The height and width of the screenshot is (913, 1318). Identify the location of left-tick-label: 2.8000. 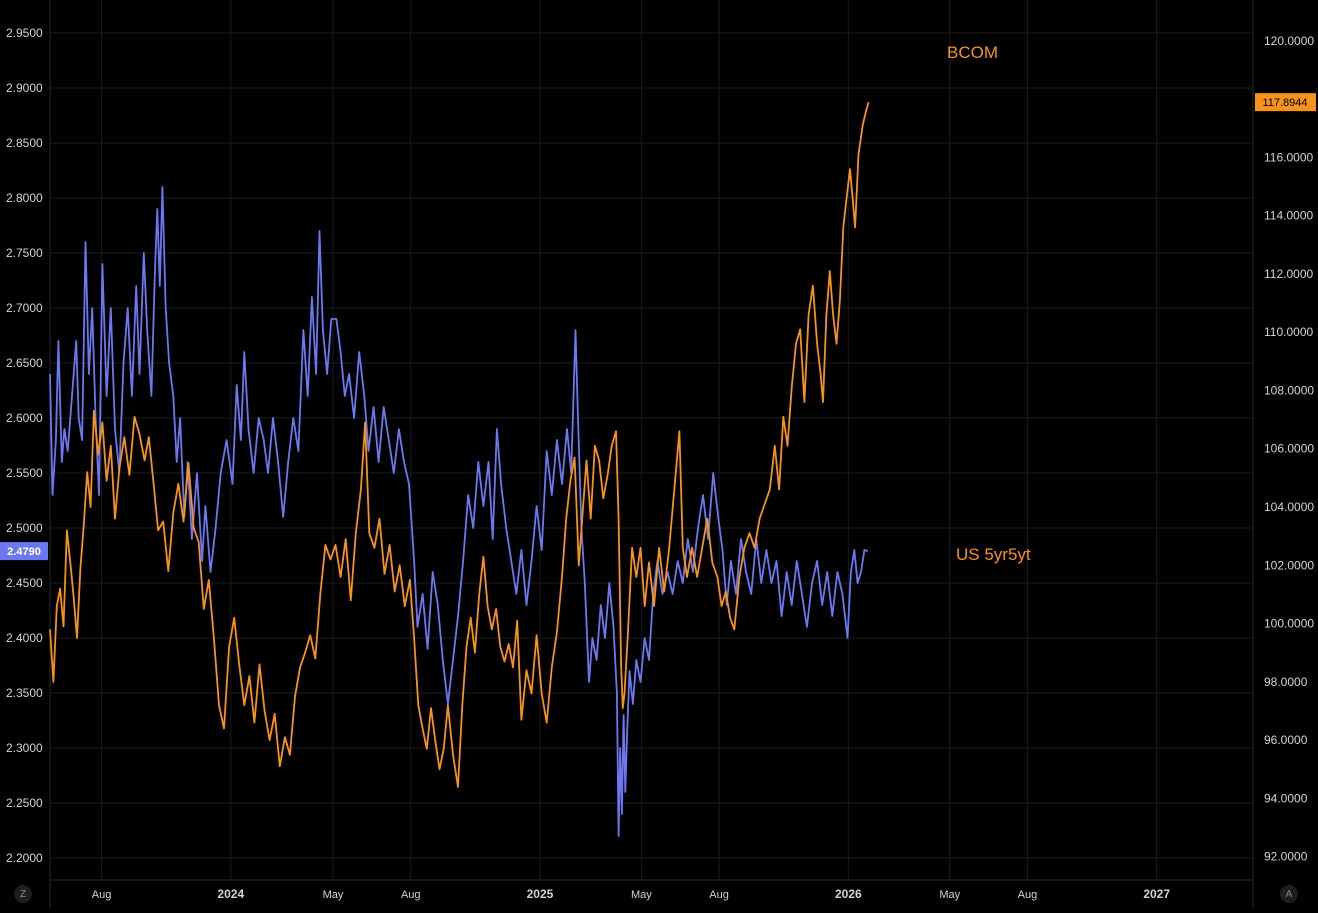
(24, 198).